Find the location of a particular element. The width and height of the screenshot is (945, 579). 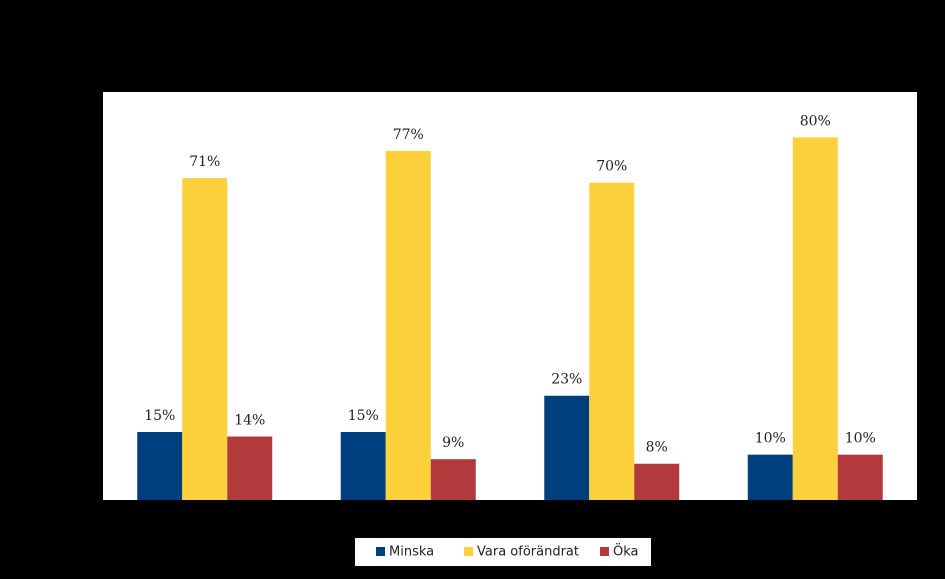

legend-label: Vara oförändrat is located at coordinates (528, 552).